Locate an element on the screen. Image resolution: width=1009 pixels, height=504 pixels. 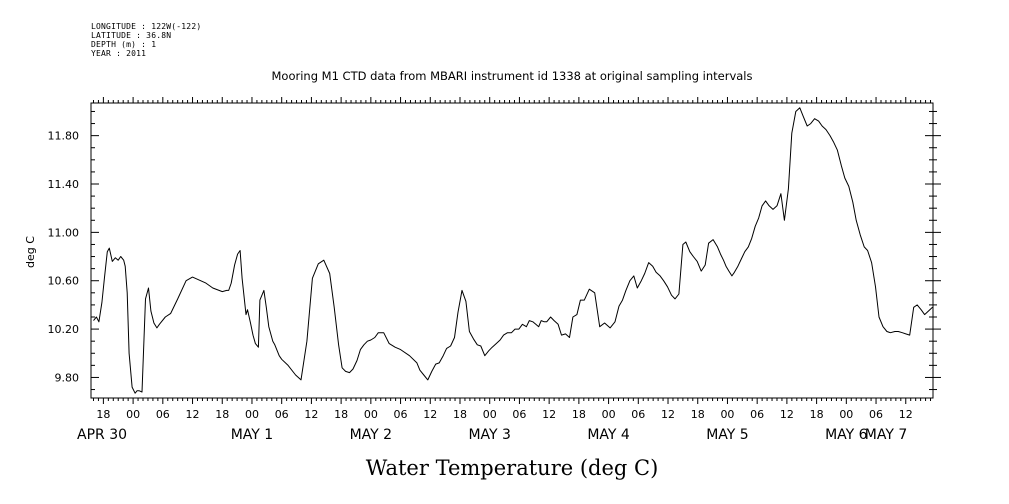
x-day-label: MAY 7 is located at coordinates (886, 435).